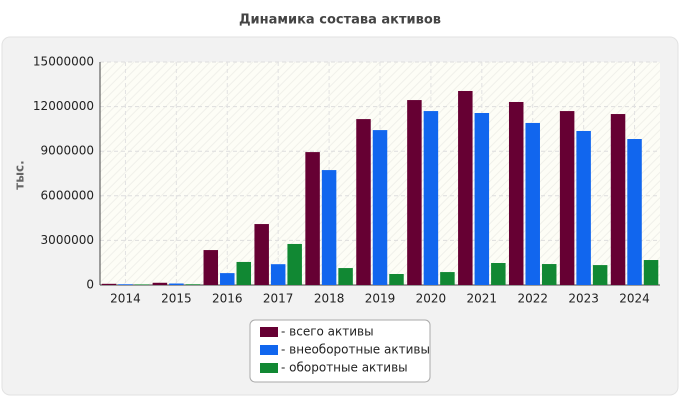  Describe the element at coordinates (67, 195) in the screenshot. I see `y-tick-label: 6000000` at that location.